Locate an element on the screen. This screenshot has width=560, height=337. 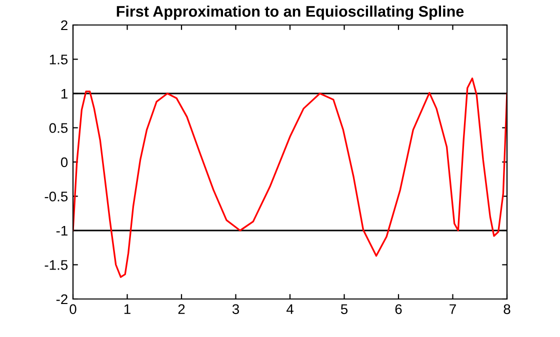
x-tick-label: 7 is located at coordinates (453, 309).